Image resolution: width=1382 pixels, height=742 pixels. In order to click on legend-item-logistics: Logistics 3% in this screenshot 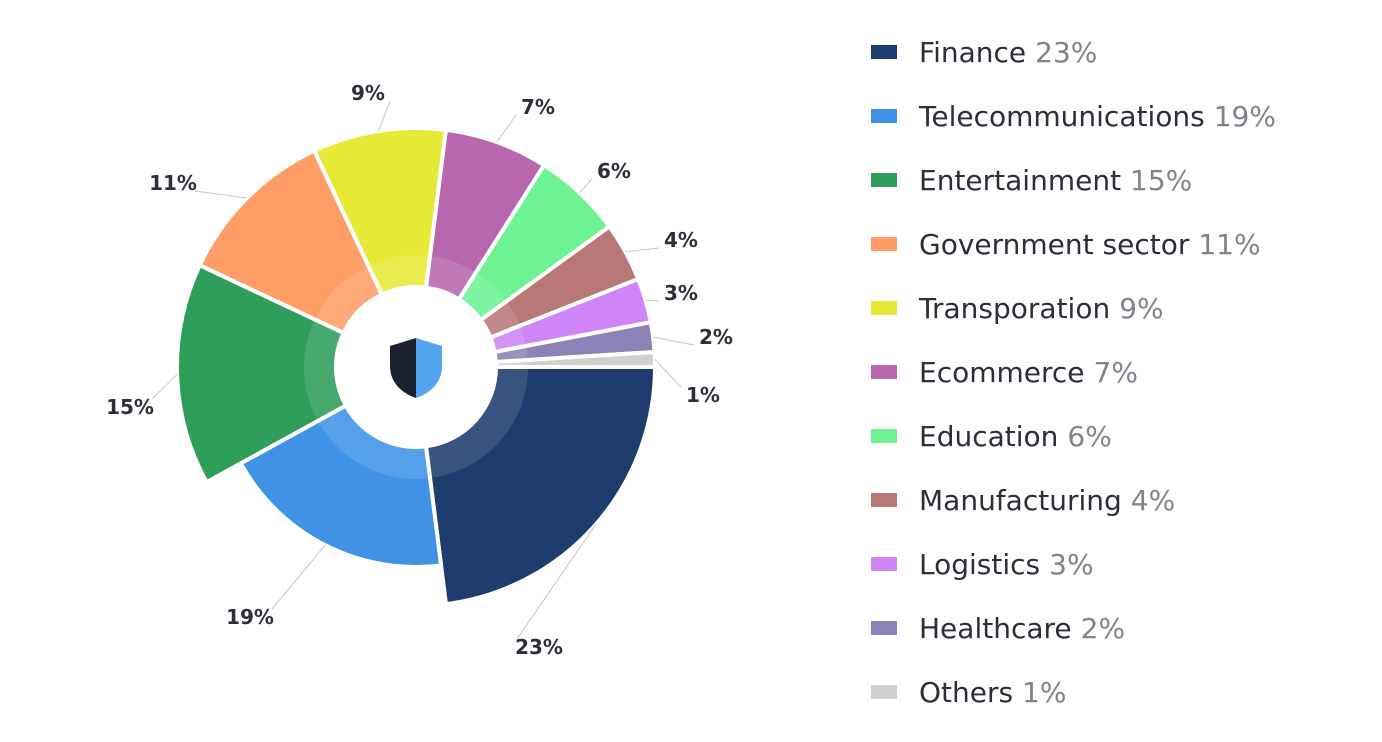, I will do `click(1121, 564)`.